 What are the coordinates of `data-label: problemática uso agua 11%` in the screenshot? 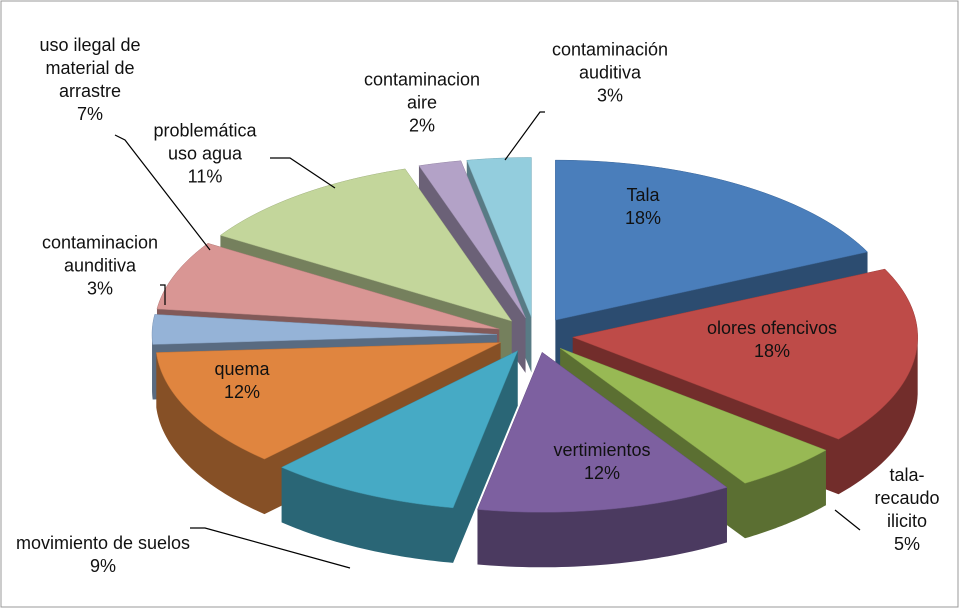 It's located at (205, 154).